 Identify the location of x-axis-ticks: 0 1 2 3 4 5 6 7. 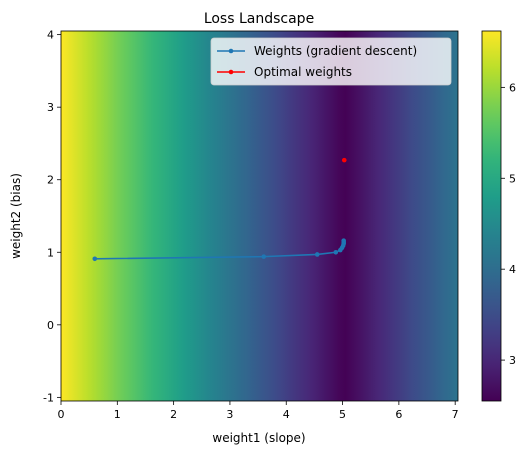
(258, 411).